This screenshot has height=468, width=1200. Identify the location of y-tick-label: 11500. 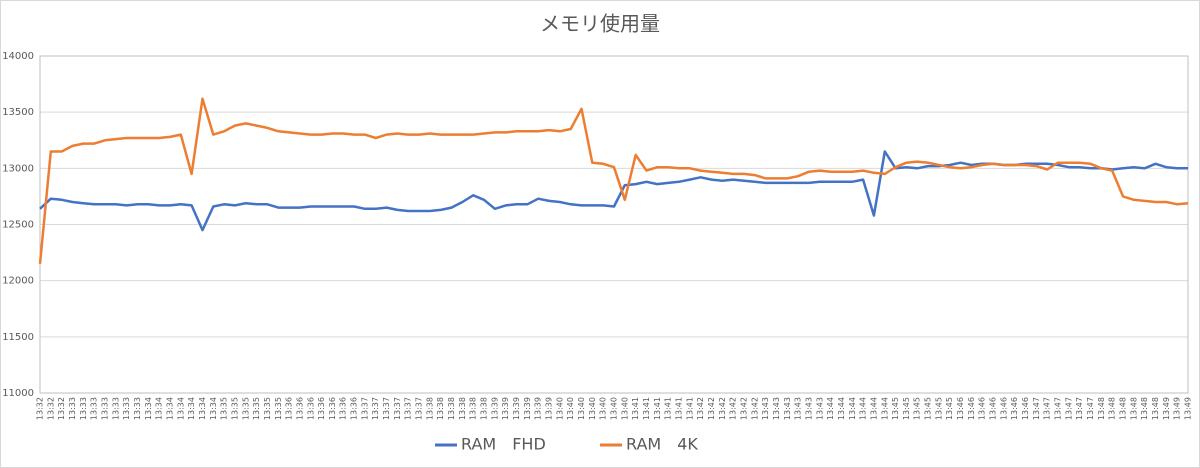
(18, 337).